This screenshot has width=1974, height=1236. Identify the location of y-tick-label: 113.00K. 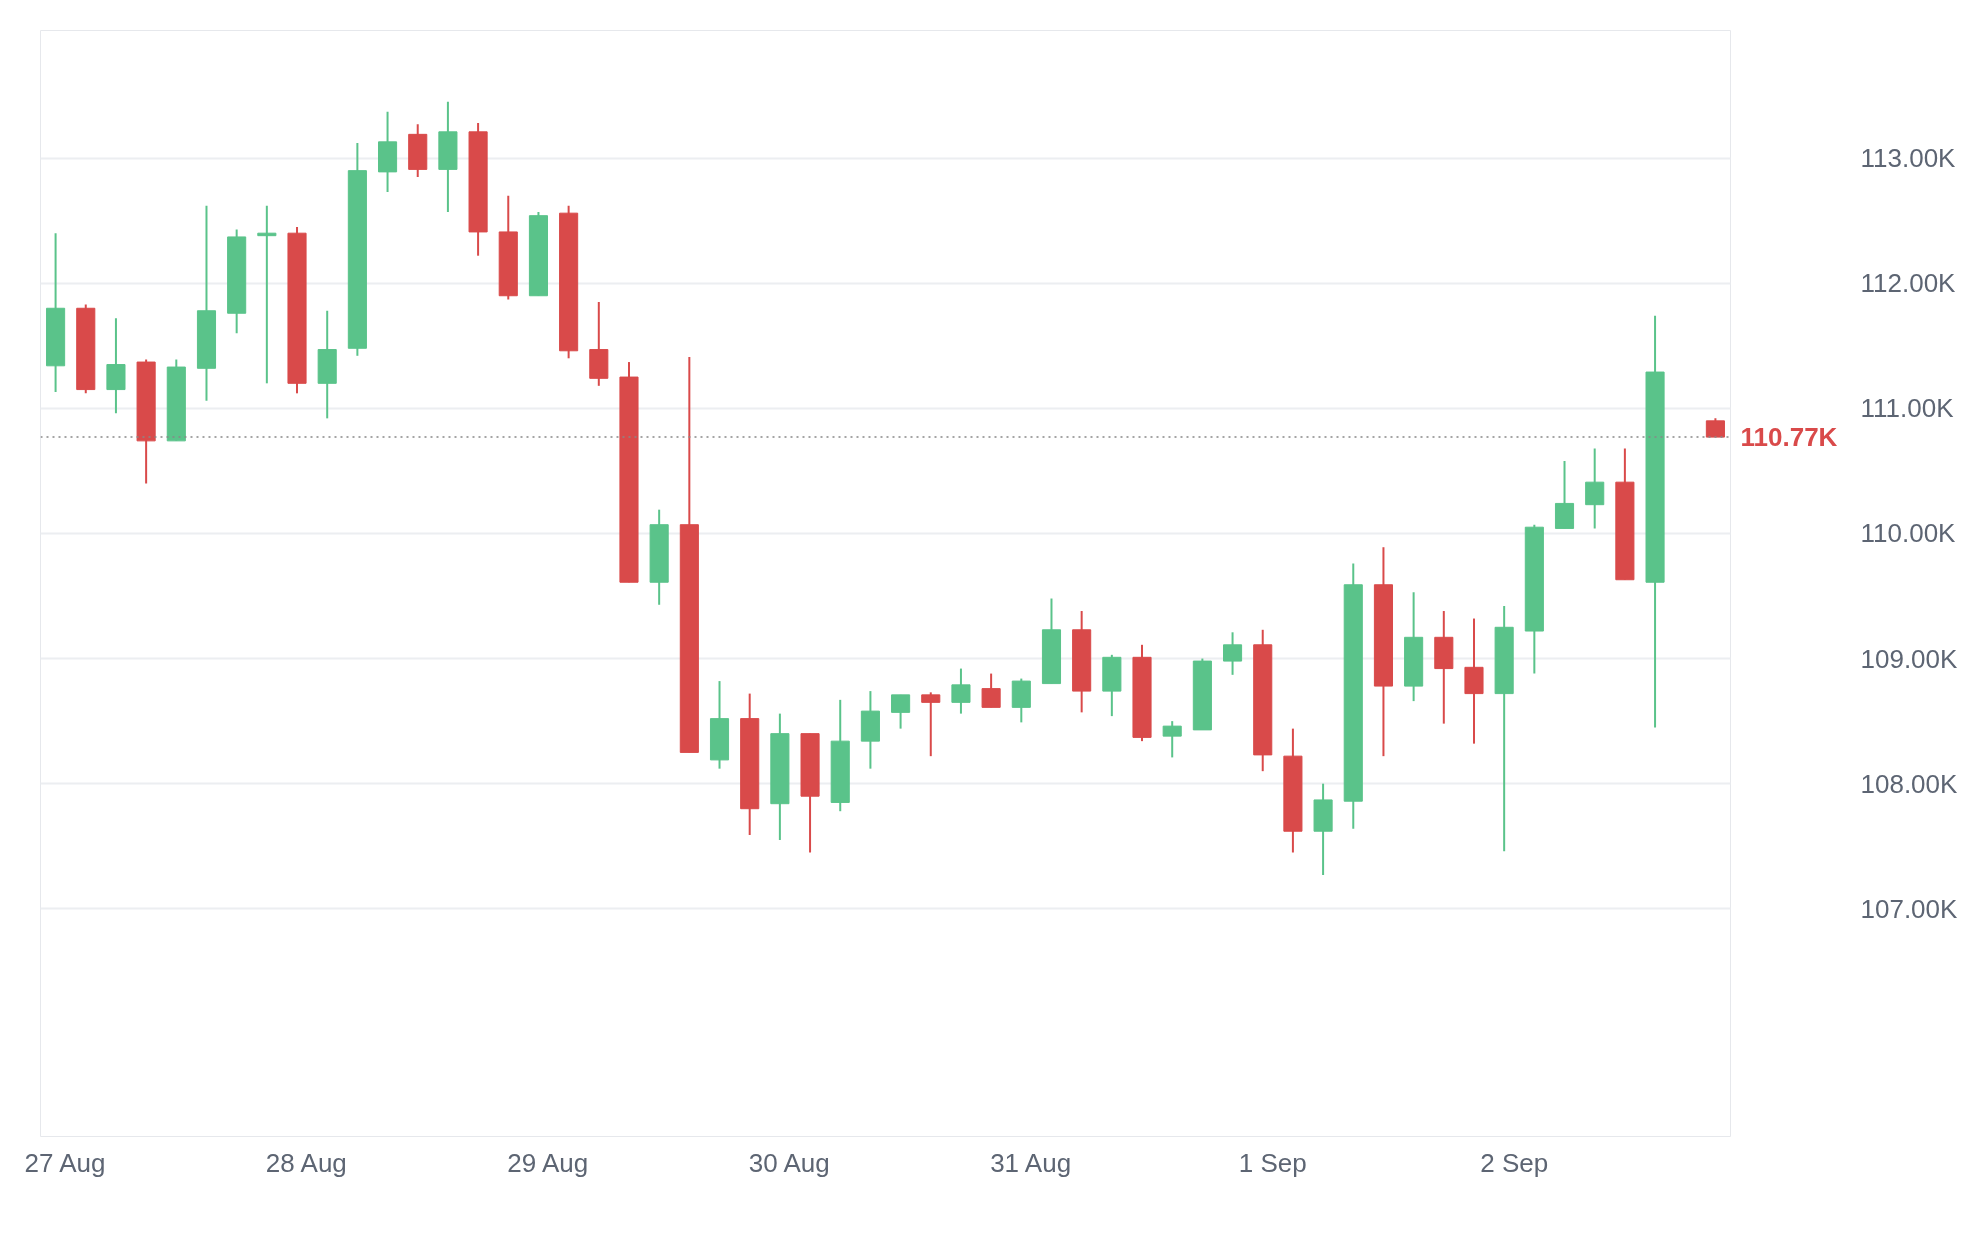
(1908, 158).